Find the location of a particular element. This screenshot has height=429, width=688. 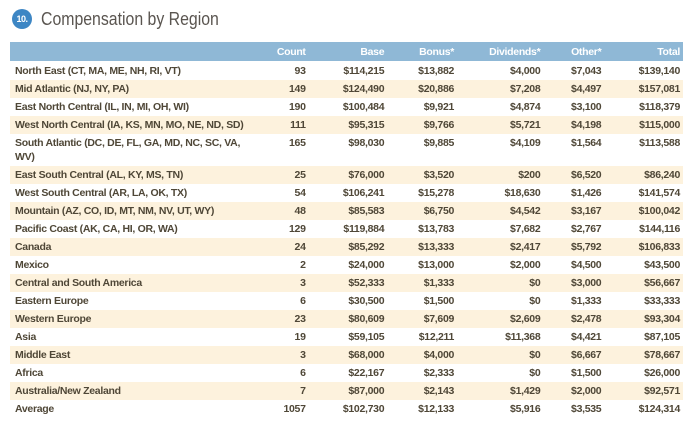

table-row: Africa 6 $22,167 $2,333 $0 $1,500 $26,000 is located at coordinates (346, 373).